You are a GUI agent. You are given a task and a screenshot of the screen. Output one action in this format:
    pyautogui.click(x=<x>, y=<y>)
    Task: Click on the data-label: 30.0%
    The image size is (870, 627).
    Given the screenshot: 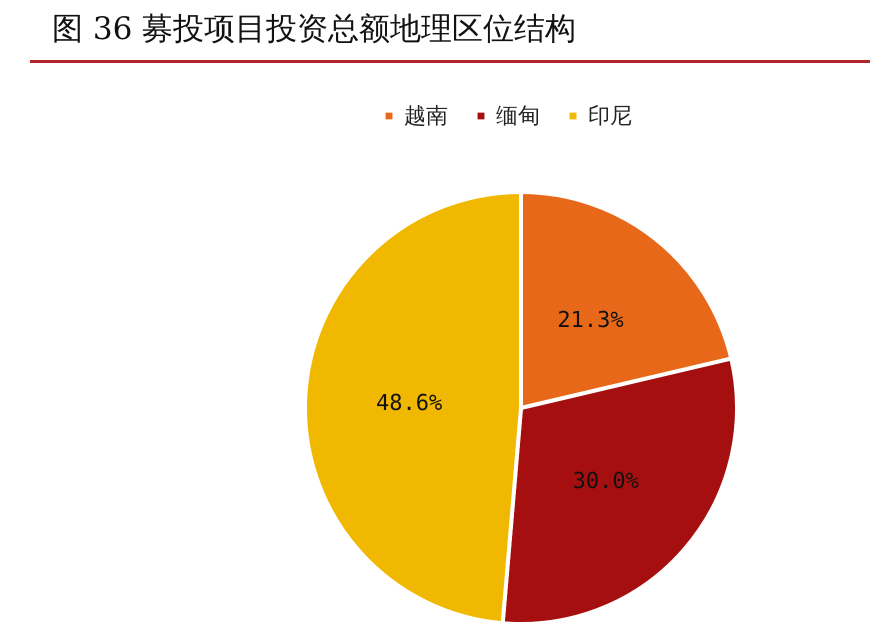 What is the action you would take?
    pyautogui.click(x=605, y=481)
    